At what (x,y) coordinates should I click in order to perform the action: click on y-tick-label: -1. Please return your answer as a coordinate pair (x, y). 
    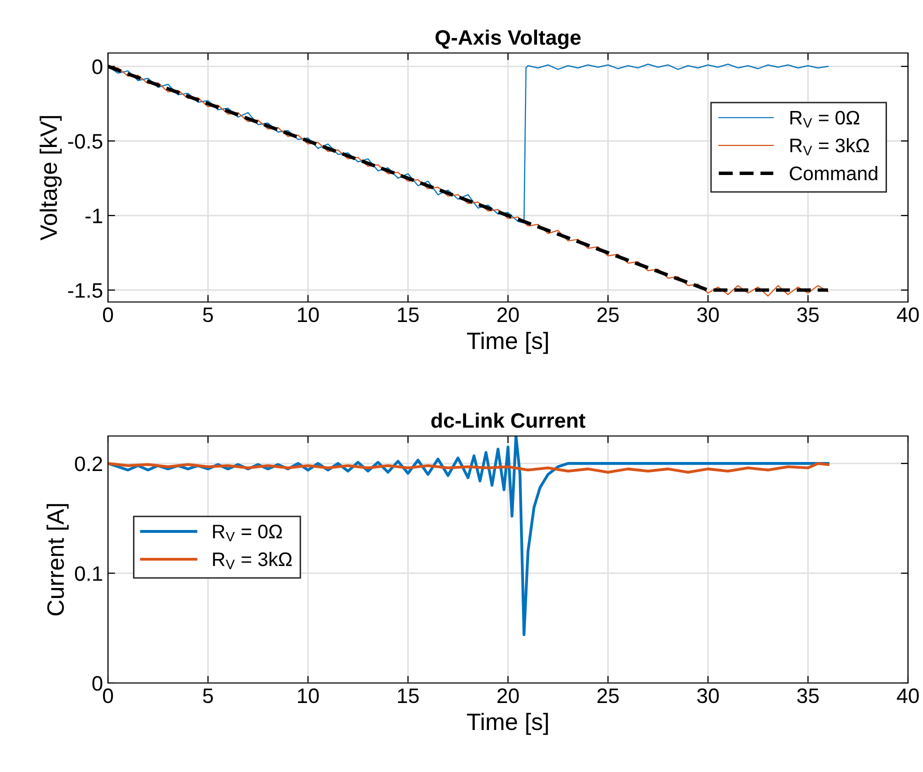
    Looking at the image, I should click on (94, 216).